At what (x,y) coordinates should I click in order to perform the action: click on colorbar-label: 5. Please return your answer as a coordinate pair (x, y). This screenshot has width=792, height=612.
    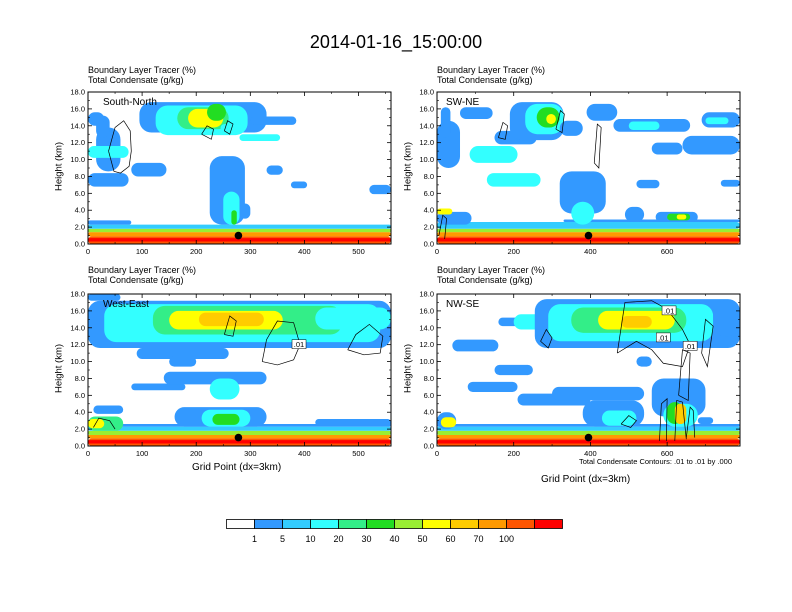
    Looking at the image, I should click on (282, 539).